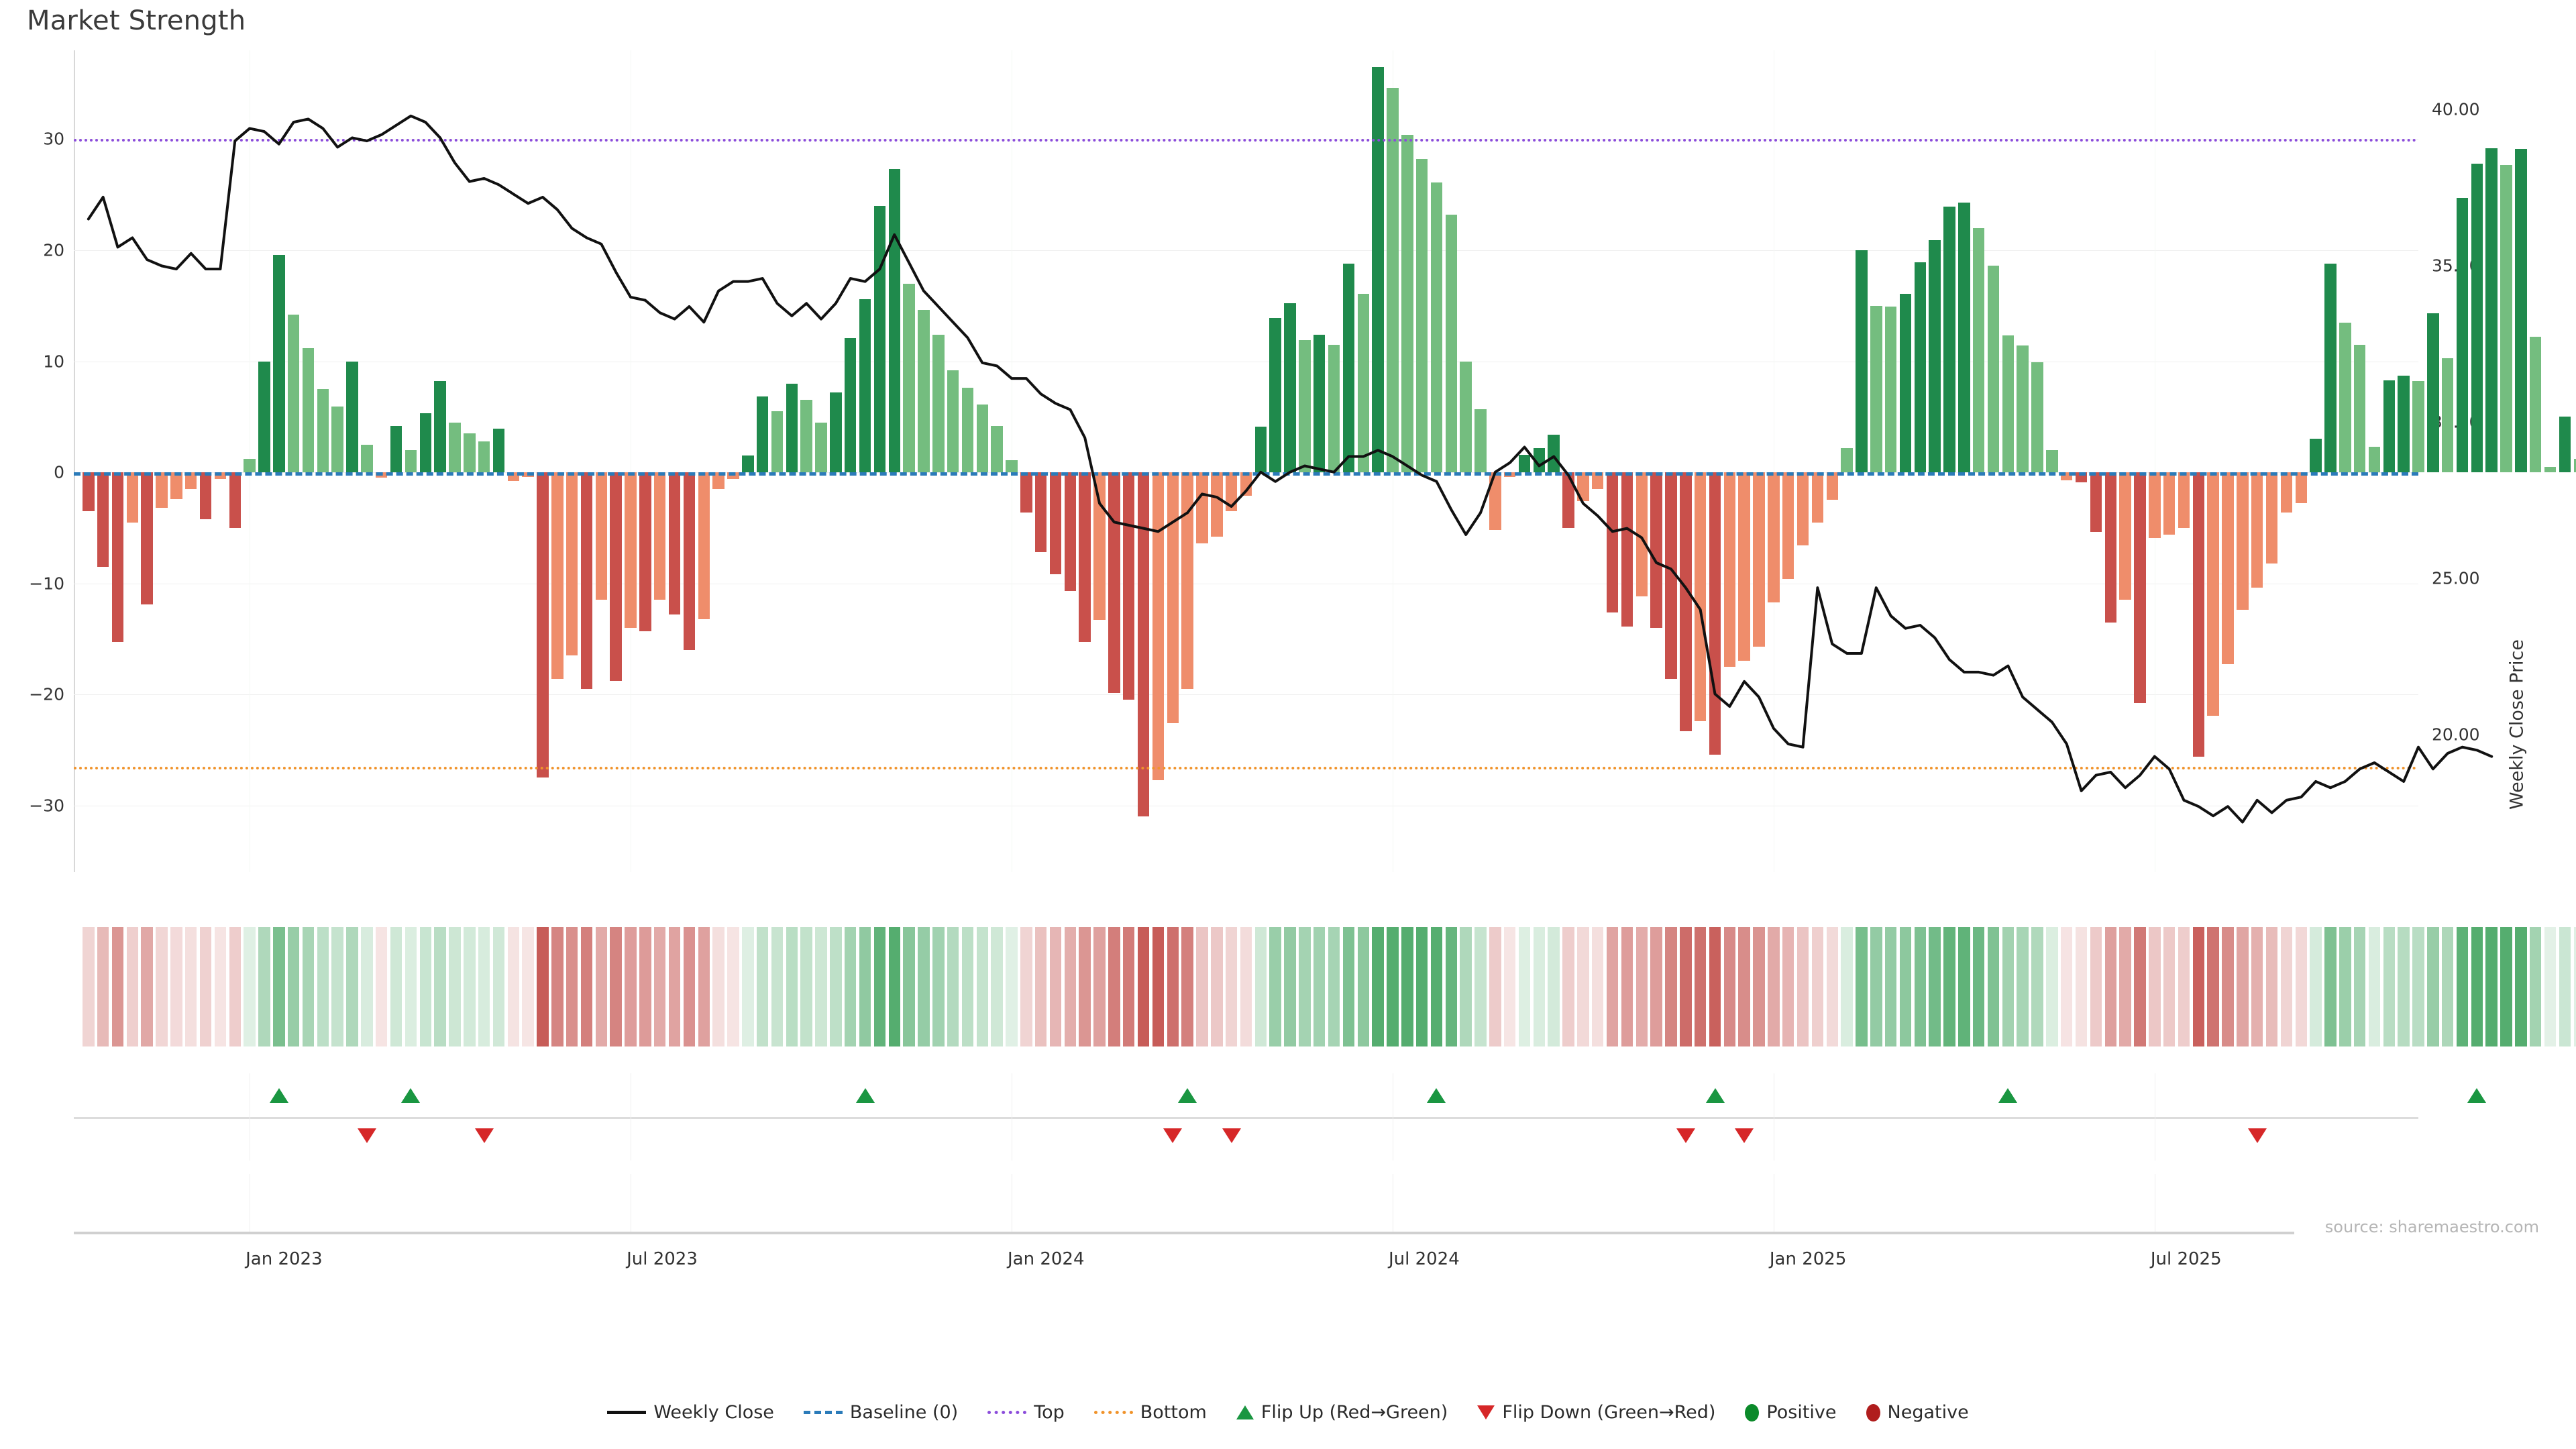 Image resolution: width=2576 pixels, height=1449 pixels. Describe the element at coordinates (713, 1412) in the screenshot. I see `legend-label: Weekly Close` at that location.